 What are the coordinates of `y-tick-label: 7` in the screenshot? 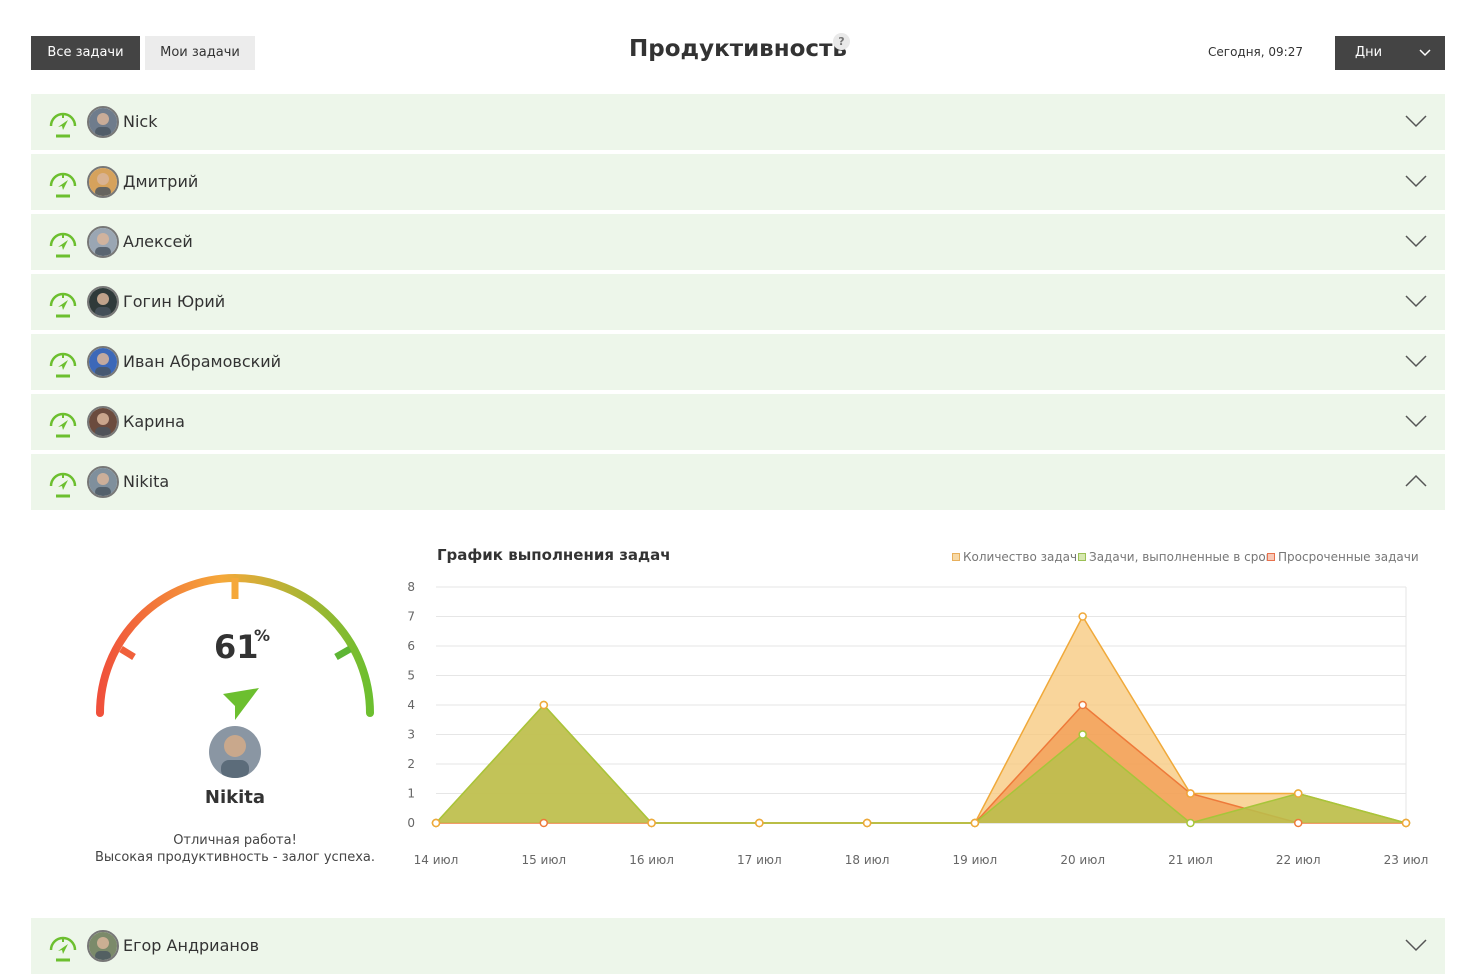 It's located at (411, 617).